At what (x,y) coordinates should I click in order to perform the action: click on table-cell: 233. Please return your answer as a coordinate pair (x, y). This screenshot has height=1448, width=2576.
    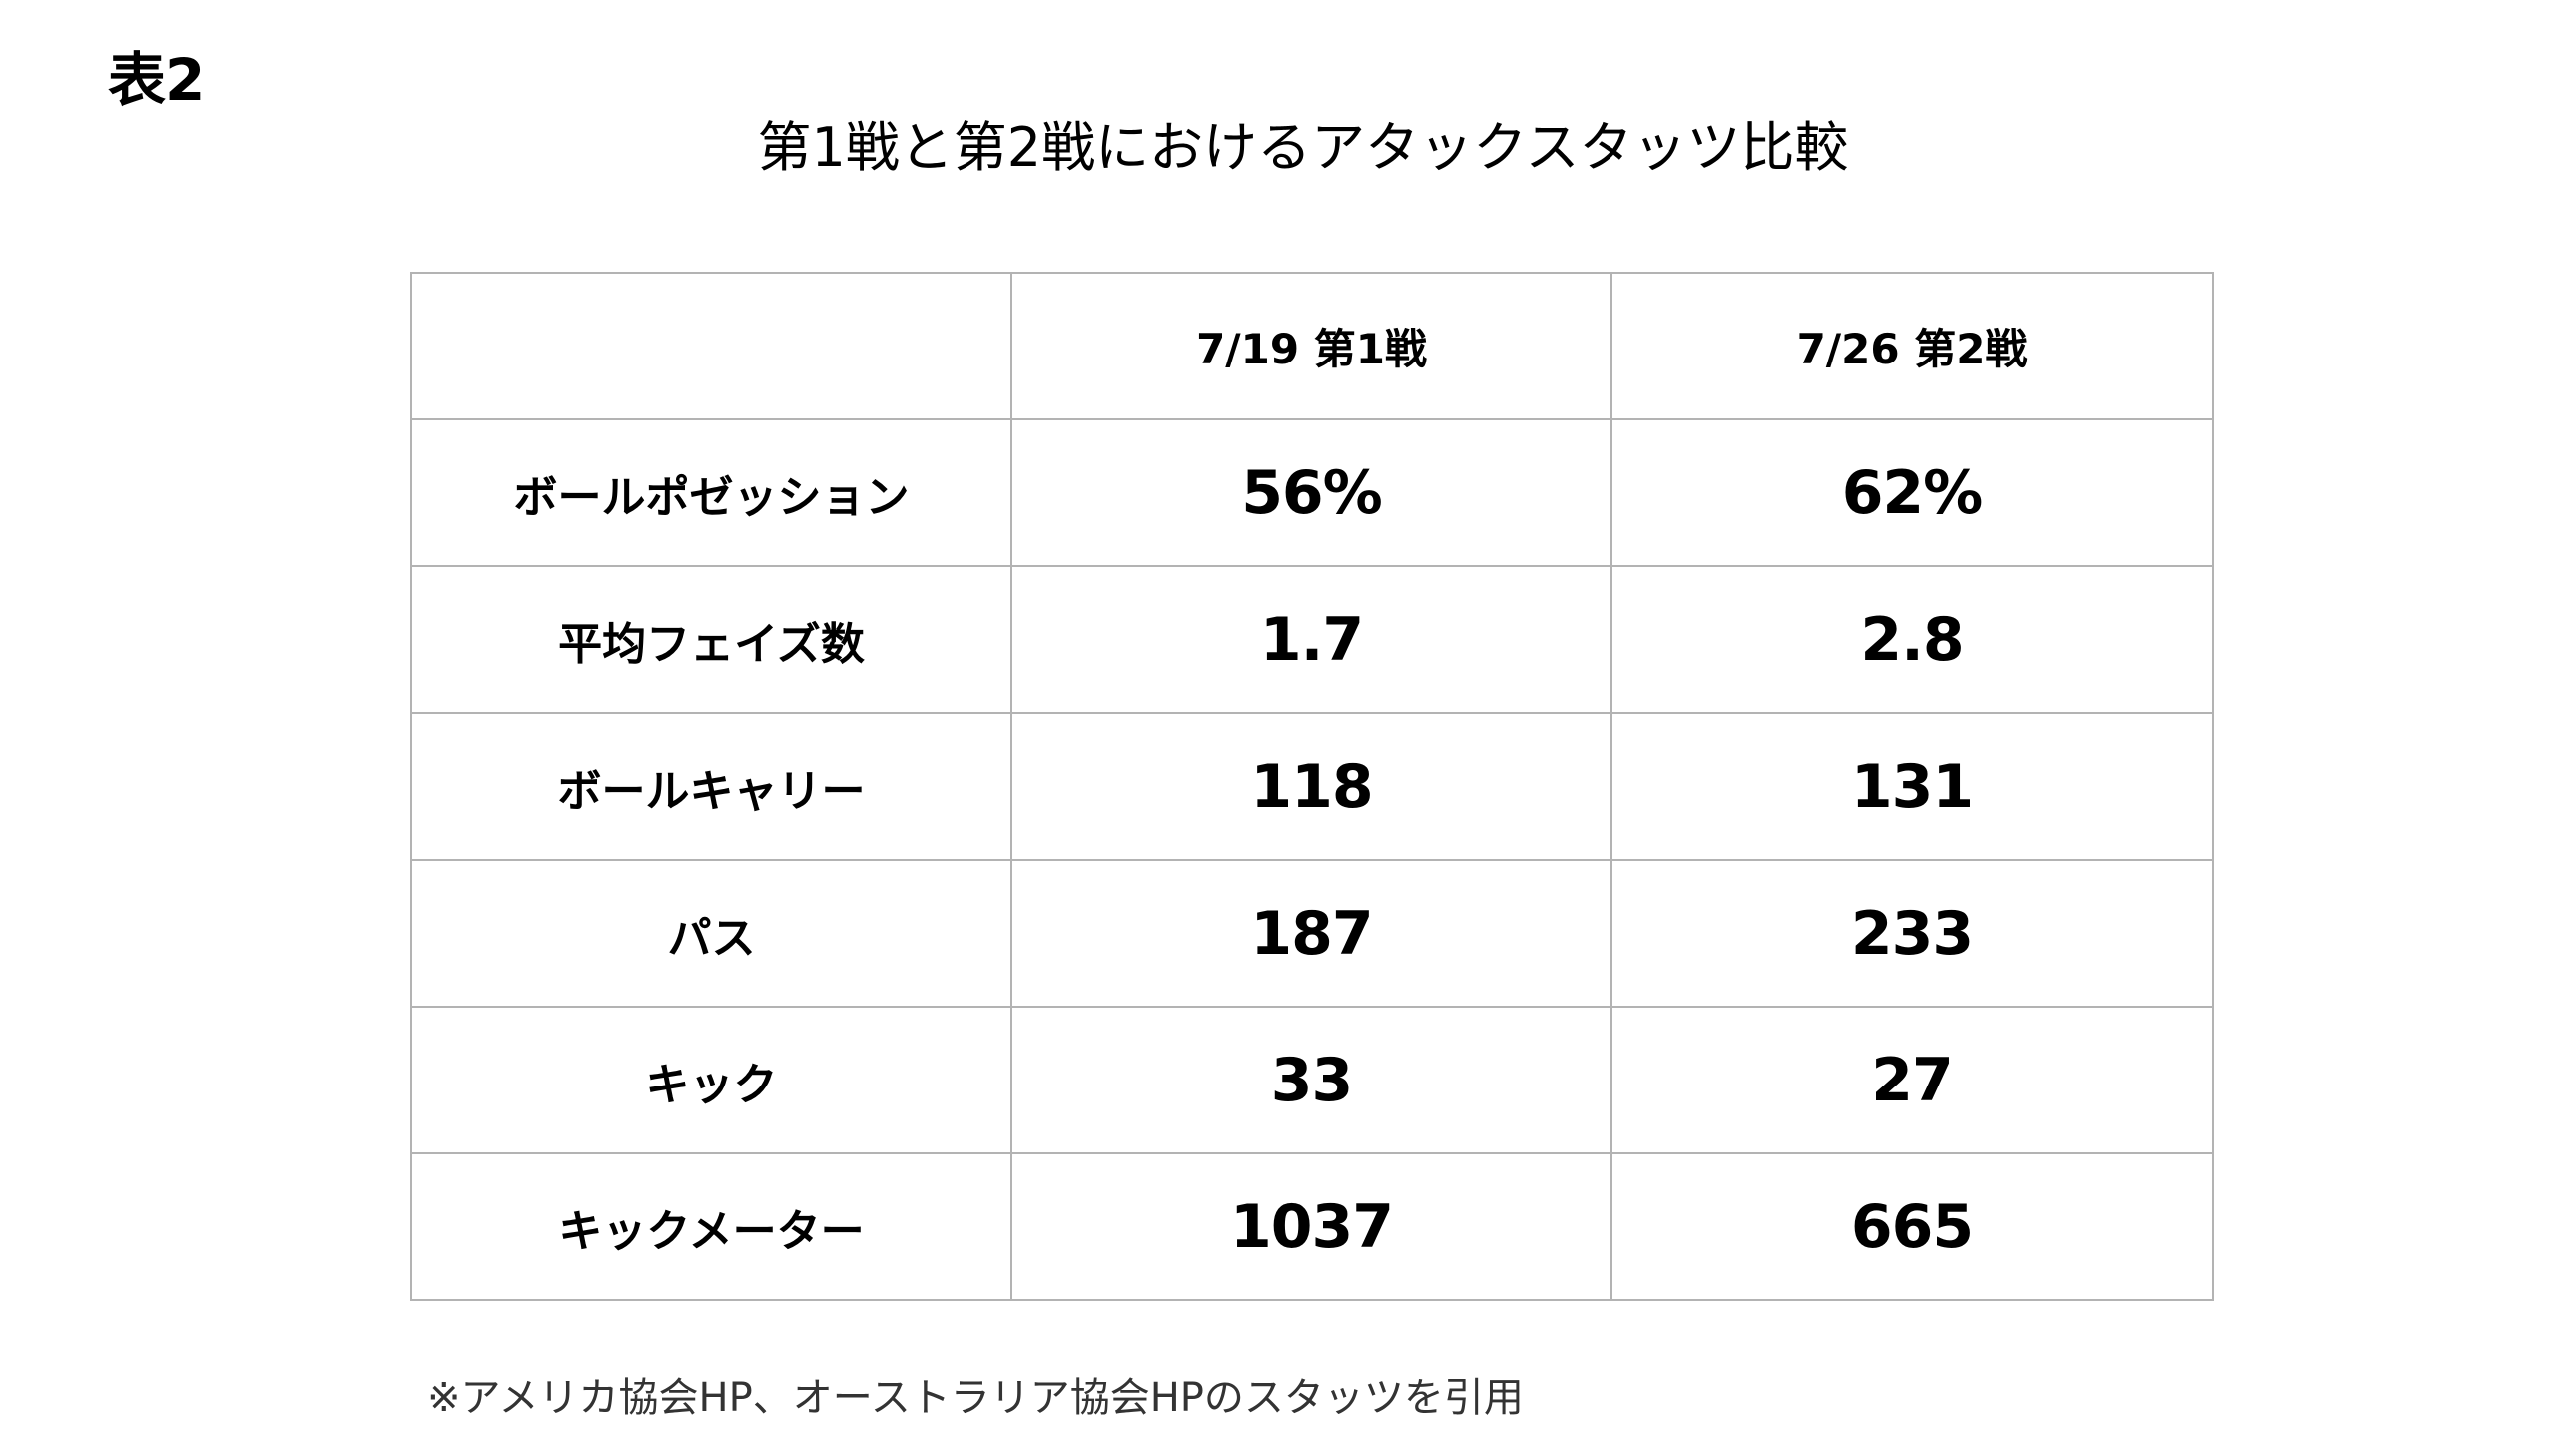
    Looking at the image, I should click on (1912, 933).